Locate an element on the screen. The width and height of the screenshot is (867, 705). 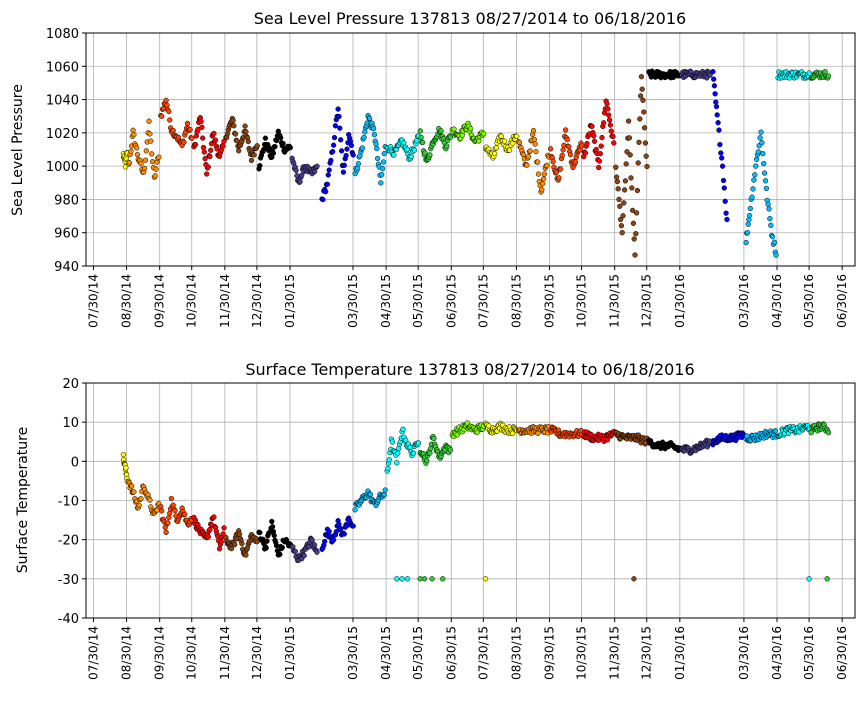
series-dec-2015 is located at coordinates (631, 438).